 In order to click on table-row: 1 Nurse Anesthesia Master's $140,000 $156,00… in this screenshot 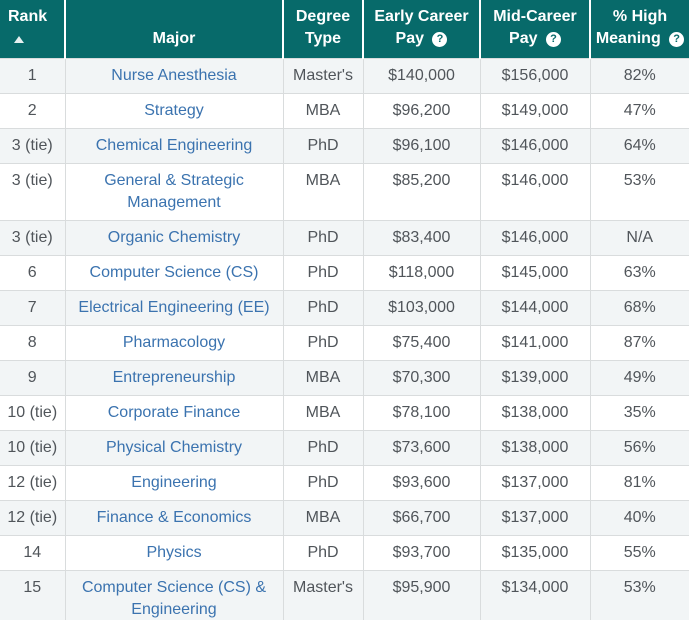, I will do `click(344, 76)`.